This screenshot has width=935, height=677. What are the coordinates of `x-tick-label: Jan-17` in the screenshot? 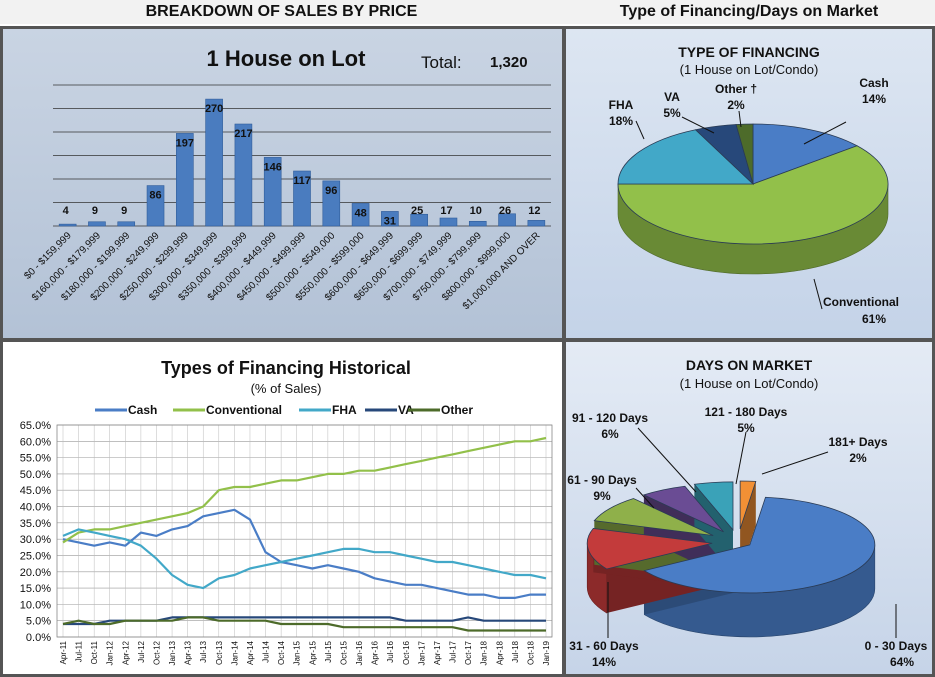 It's located at (421, 652).